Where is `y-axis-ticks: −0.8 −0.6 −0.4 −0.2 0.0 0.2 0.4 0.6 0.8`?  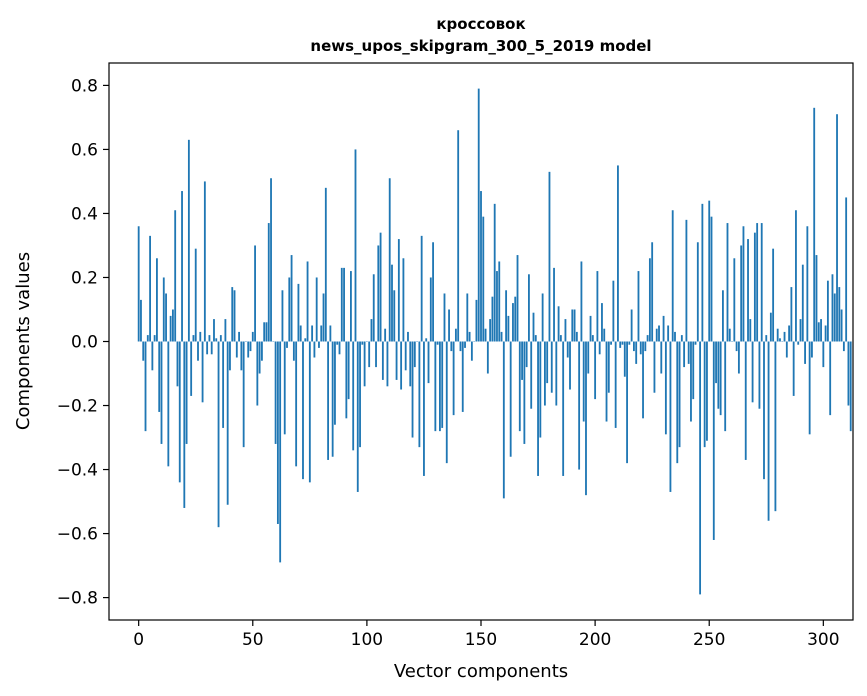 y-axis-ticks: −0.8 −0.6 −0.4 −0.2 0.0 0.2 0.4 0.6 0.8 is located at coordinates (83, 342).